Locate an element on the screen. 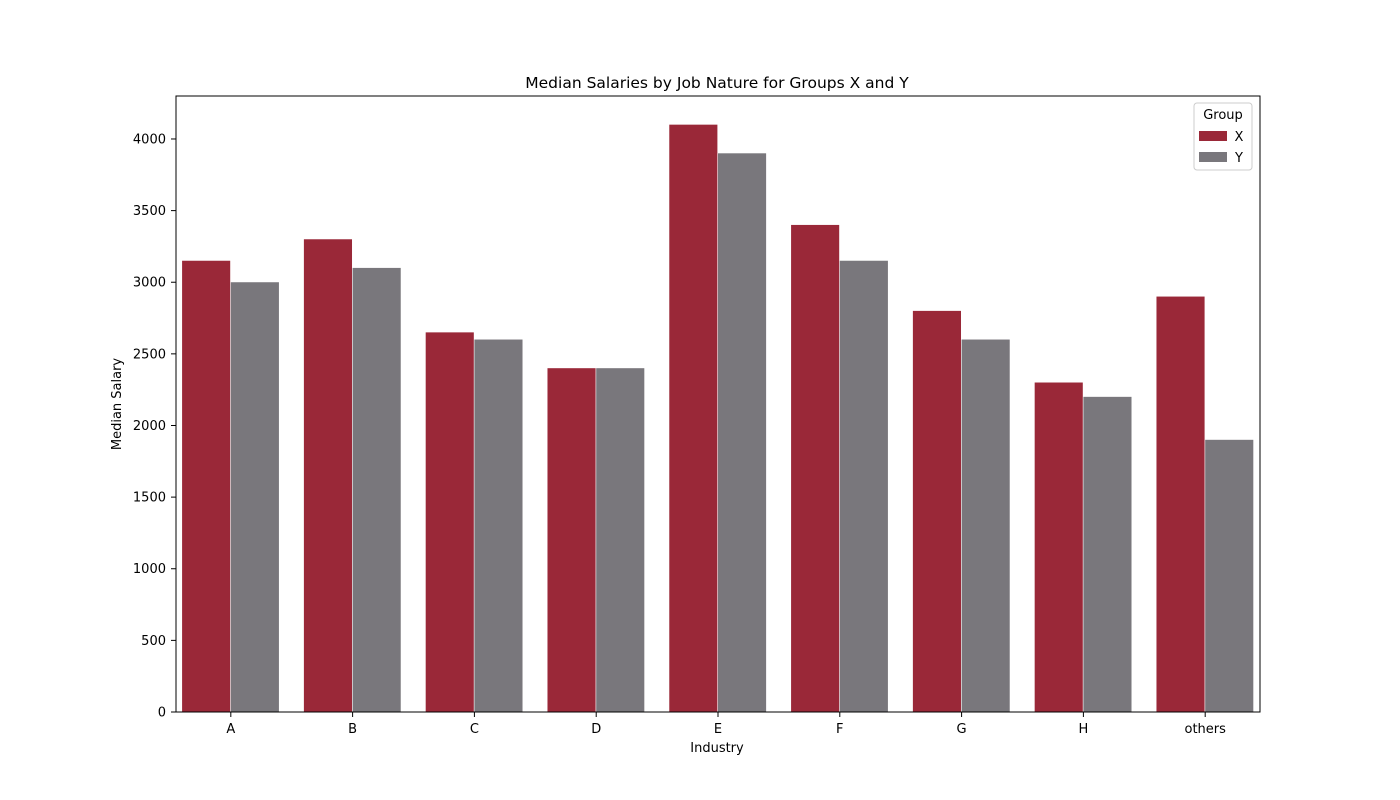 The width and height of the screenshot is (1400, 800). bar-y-d is located at coordinates (620, 540).